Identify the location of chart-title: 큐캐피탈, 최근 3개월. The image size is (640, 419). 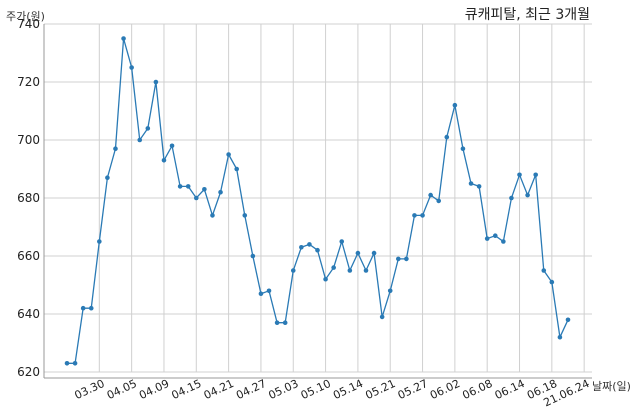
(527, 15).